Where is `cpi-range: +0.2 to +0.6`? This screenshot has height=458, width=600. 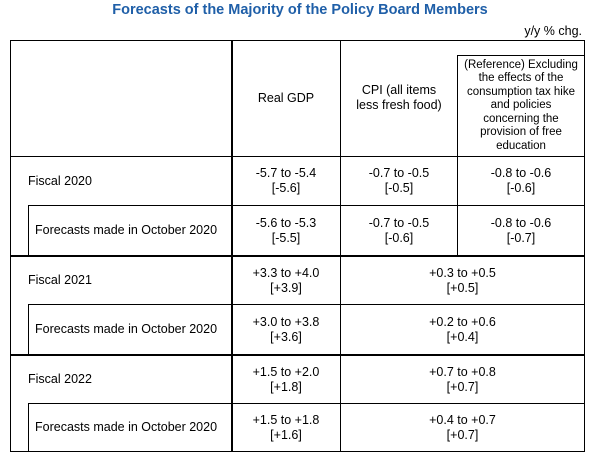
cpi-range: +0.2 to +0.6 is located at coordinates (462, 321).